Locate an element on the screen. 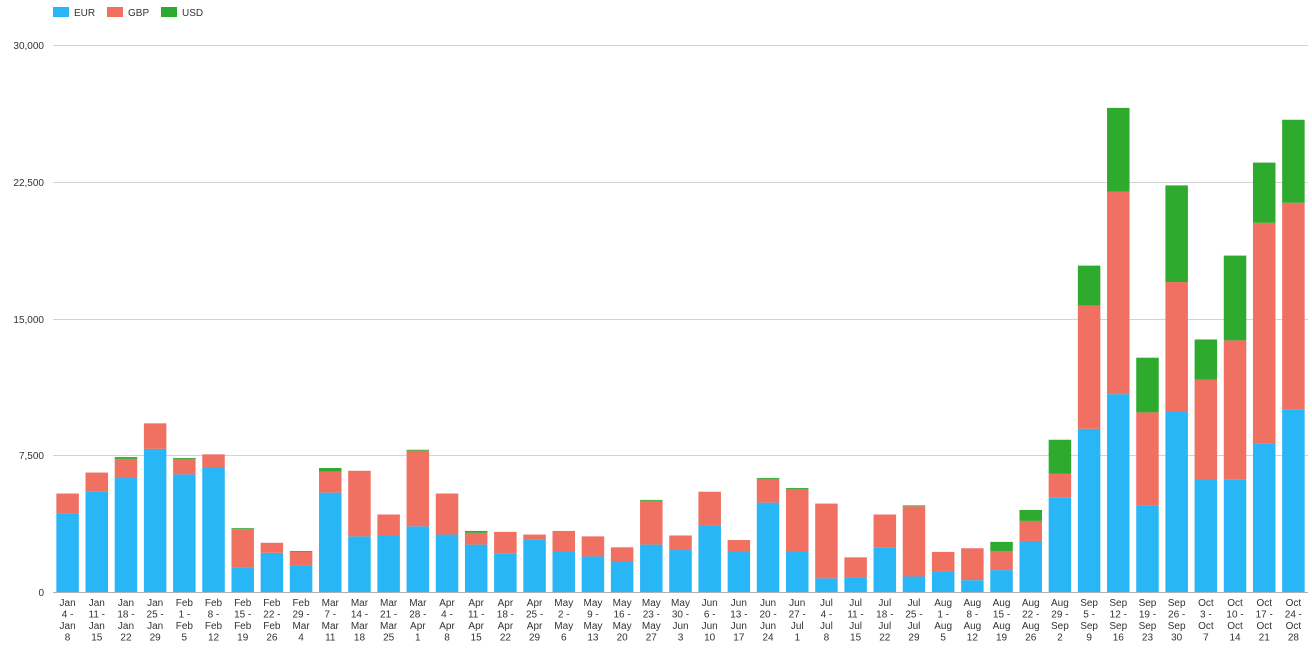  legend-item-usd: USD is located at coordinates (182, 13).